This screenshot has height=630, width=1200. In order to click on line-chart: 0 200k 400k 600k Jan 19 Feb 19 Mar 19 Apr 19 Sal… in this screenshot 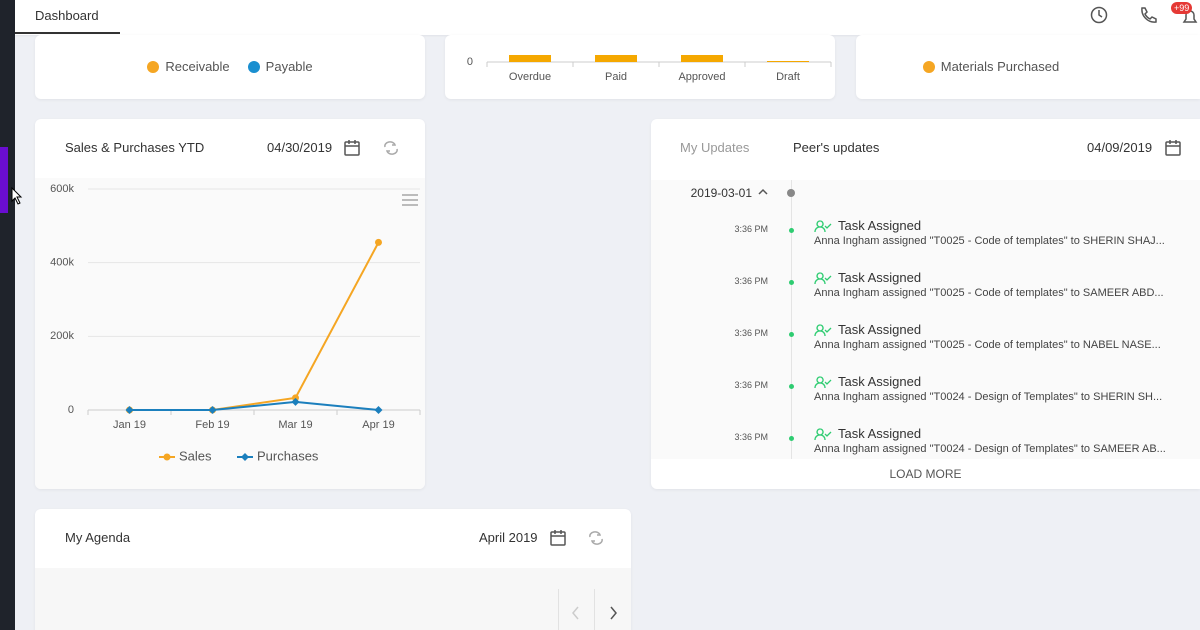, I will do `click(235, 323)`.